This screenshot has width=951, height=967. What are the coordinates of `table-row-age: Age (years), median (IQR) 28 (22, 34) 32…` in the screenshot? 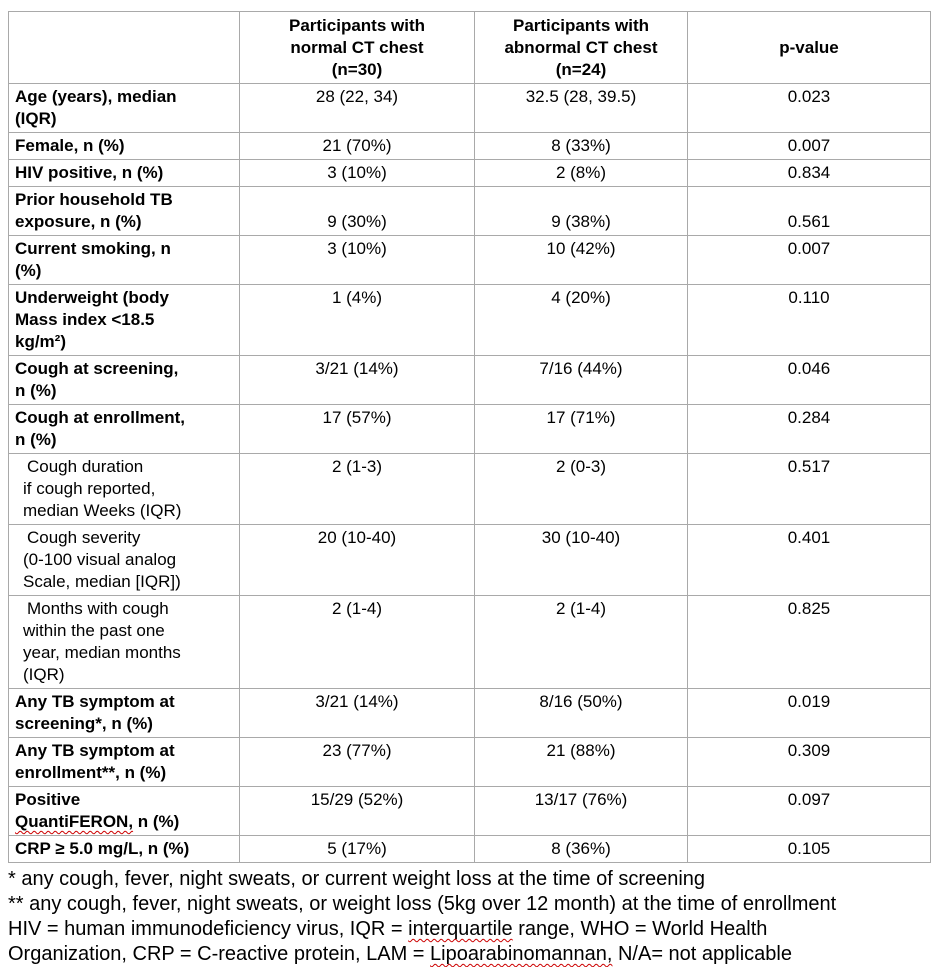 It's located at (469, 108).